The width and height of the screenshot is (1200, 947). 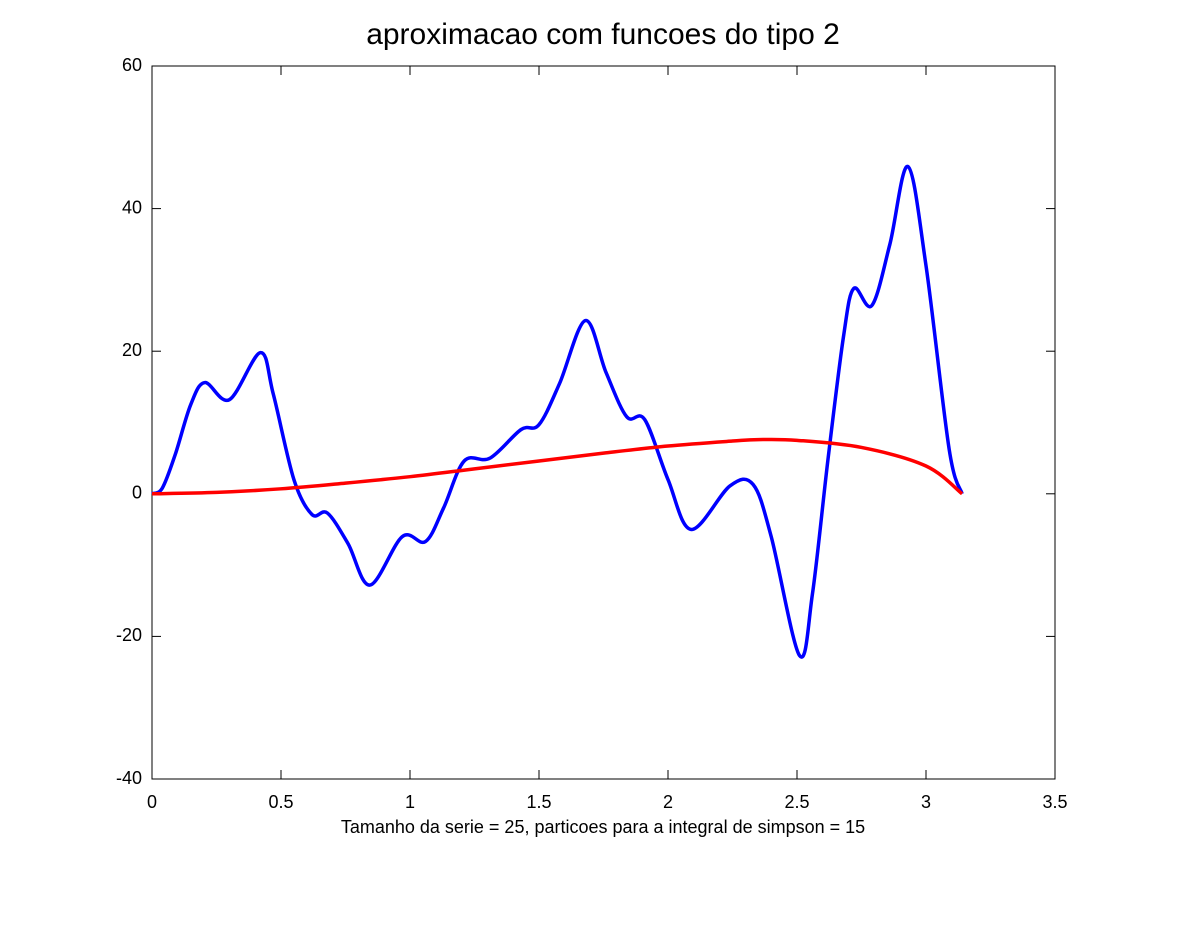 What do you see at coordinates (152, 802) in the screenshot?
I see `x-tick-label: 0` at bounding box center [152, 802].